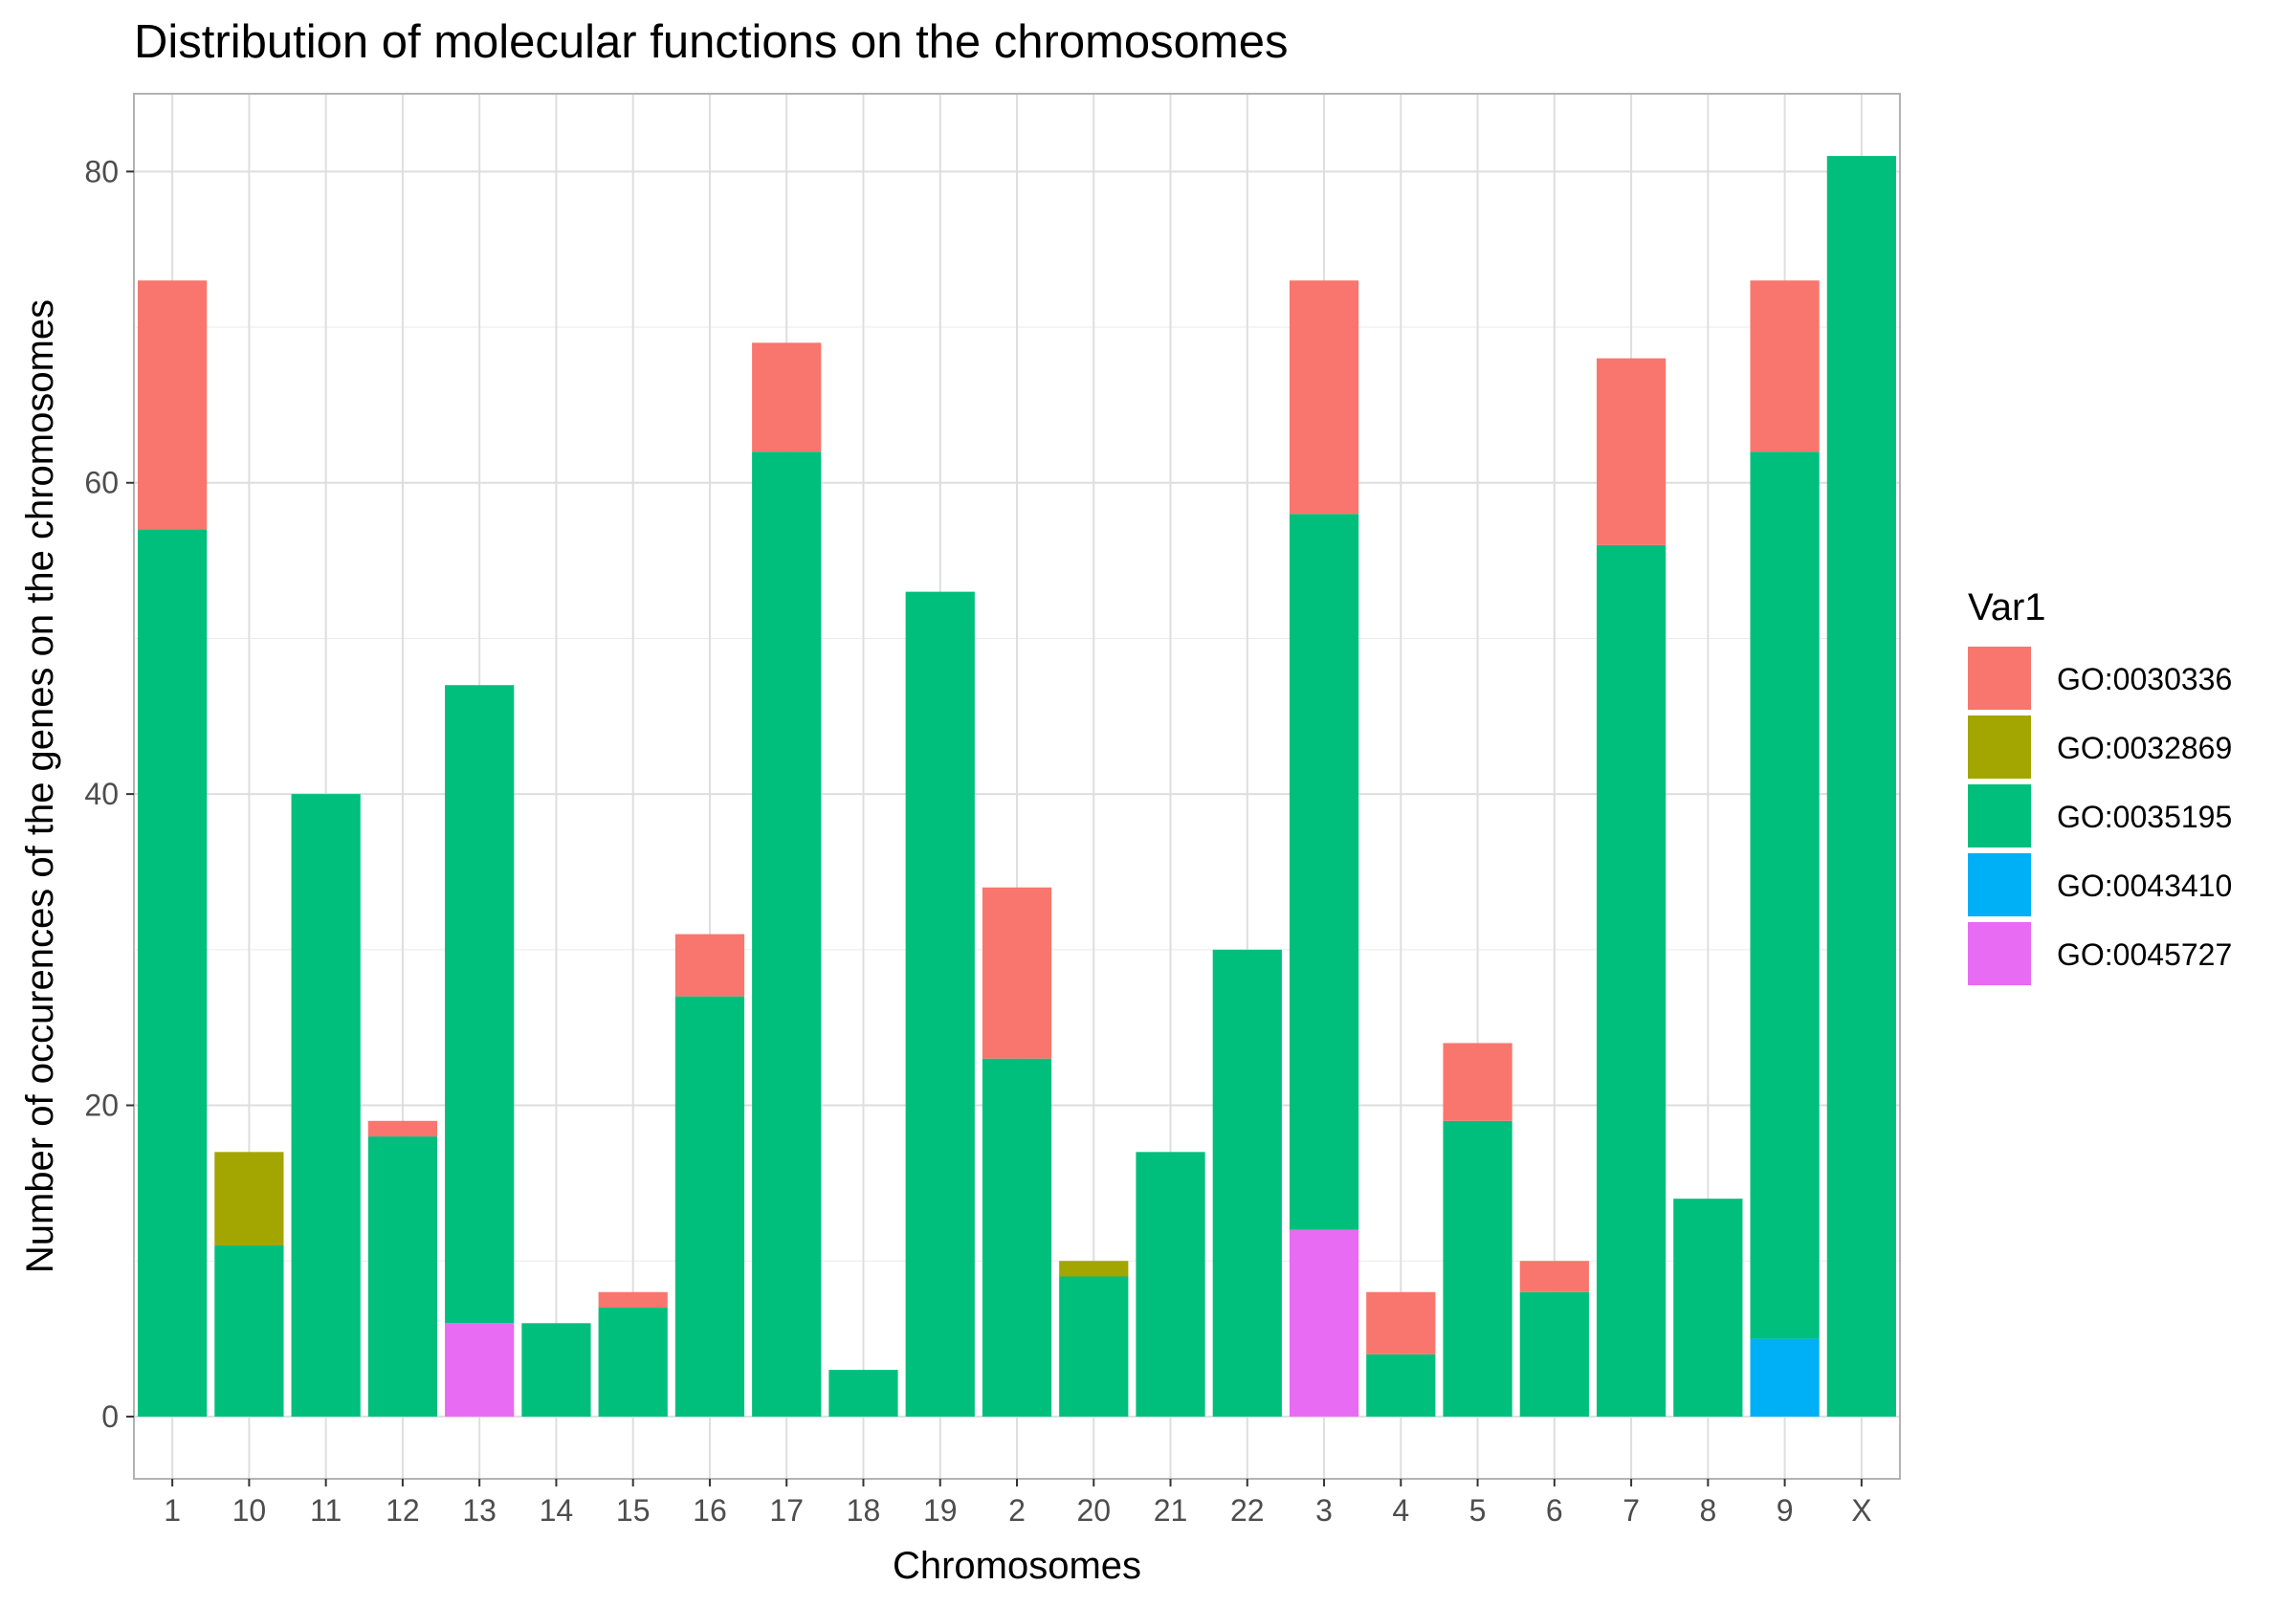 This screenshot has width=2296, height=1607. I want to click on x-tick-label: 9, so click(1785, 1510).